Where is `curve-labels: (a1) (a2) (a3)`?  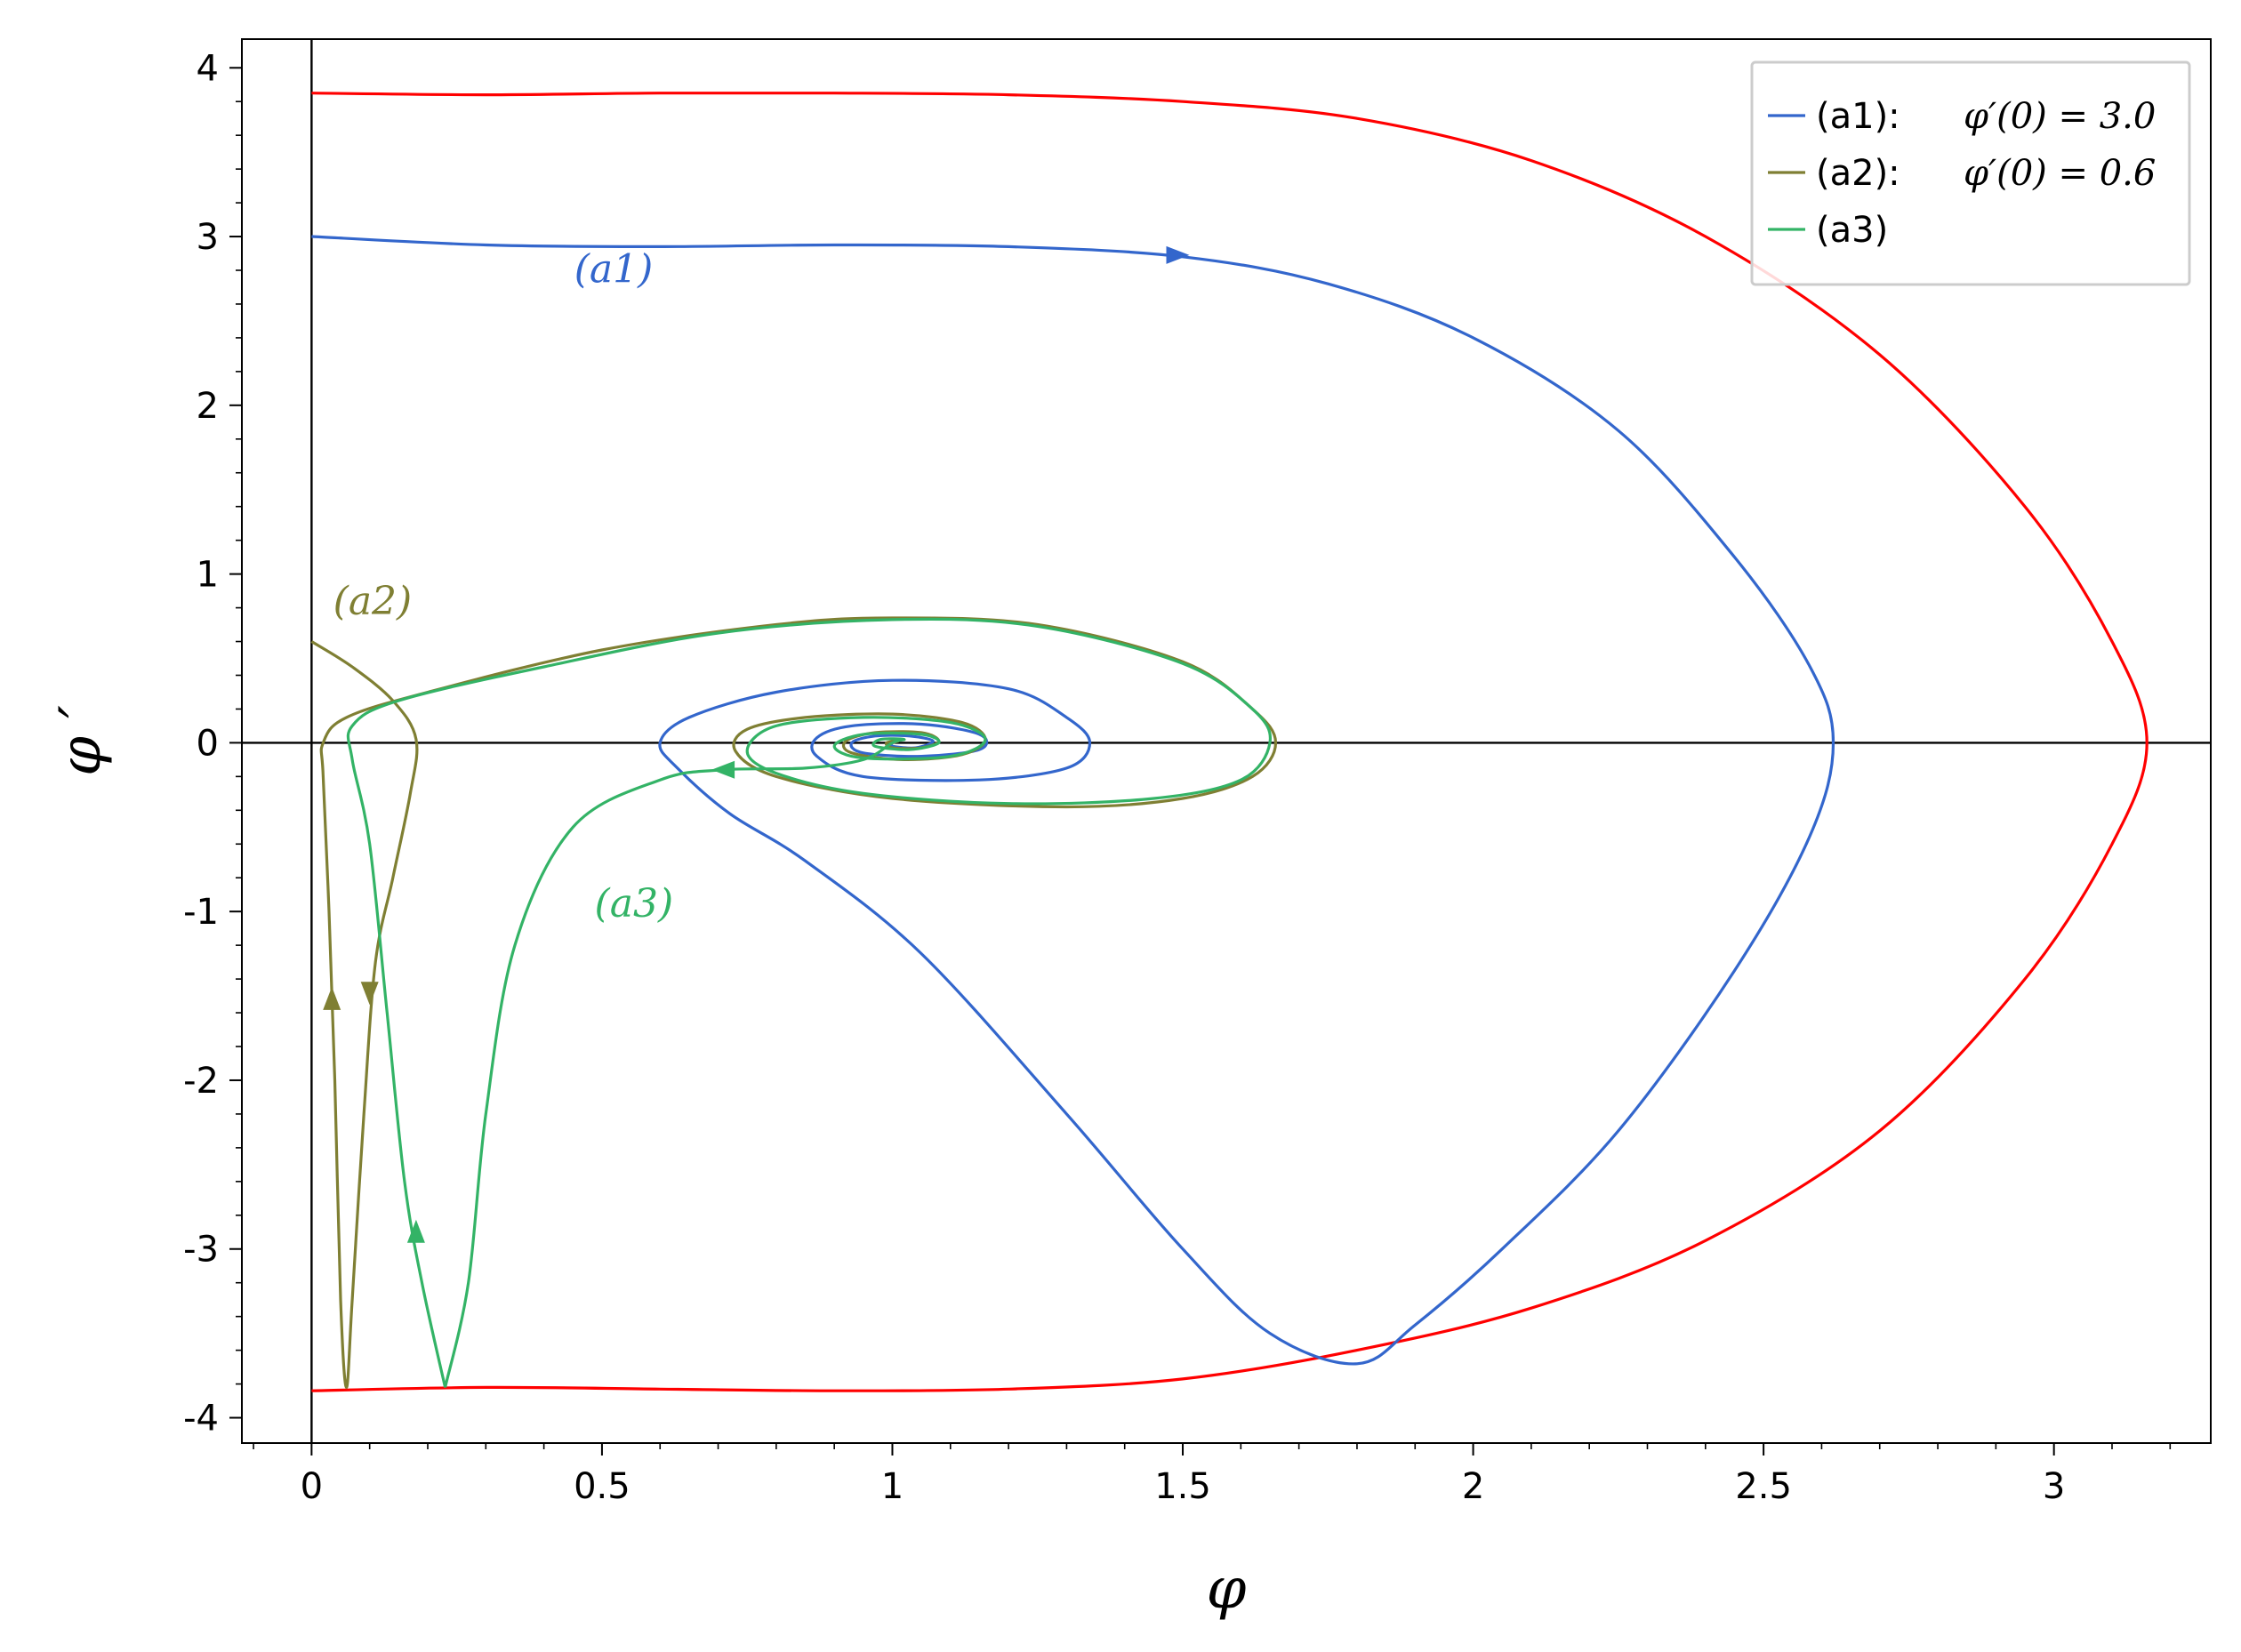 curve-labels: (a1) (a2) (a3) is located at coordinates (503, 586).